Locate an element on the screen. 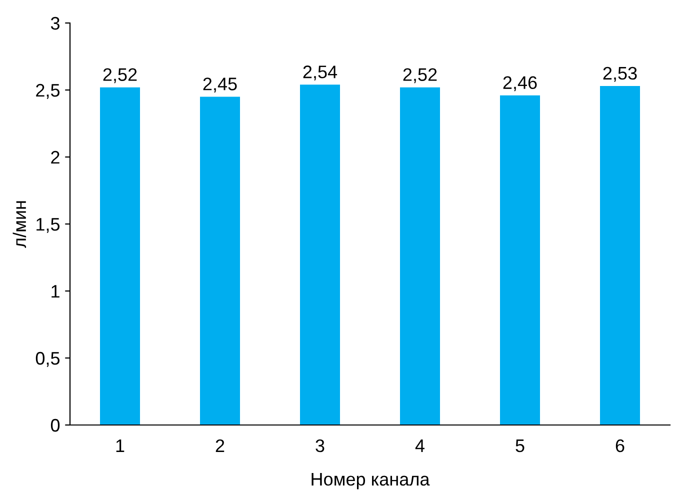 This screenshot has width=674, height=493. y-tick-label: 2 is located at coordinates (55, 157).